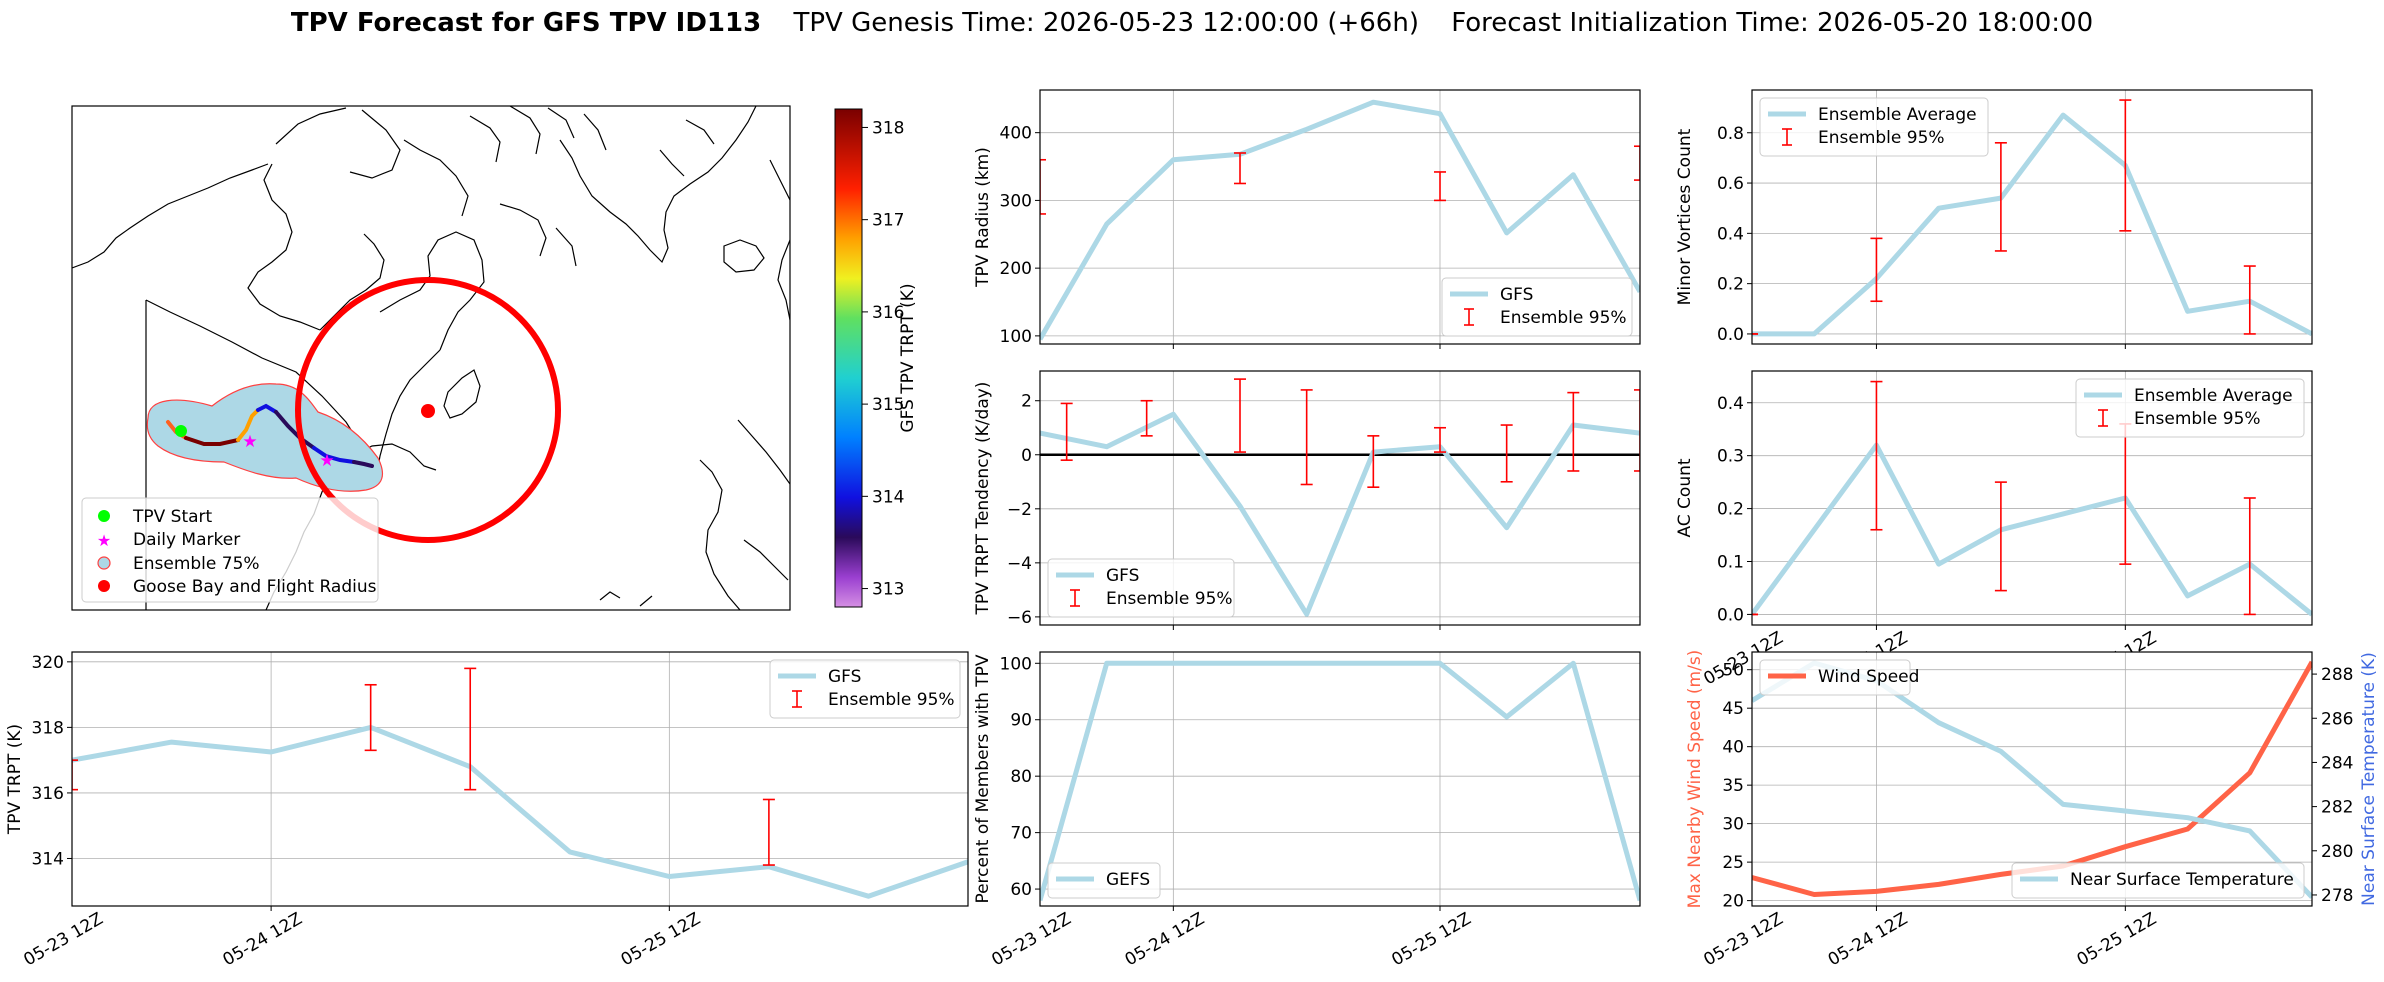 The image size is (2384, 982). What do you see at coordinates (2369, 779) in the screenshot?
I see `y-right-axis-label: Near Surface Temperature (K)` at bounding box center [2369, 779].